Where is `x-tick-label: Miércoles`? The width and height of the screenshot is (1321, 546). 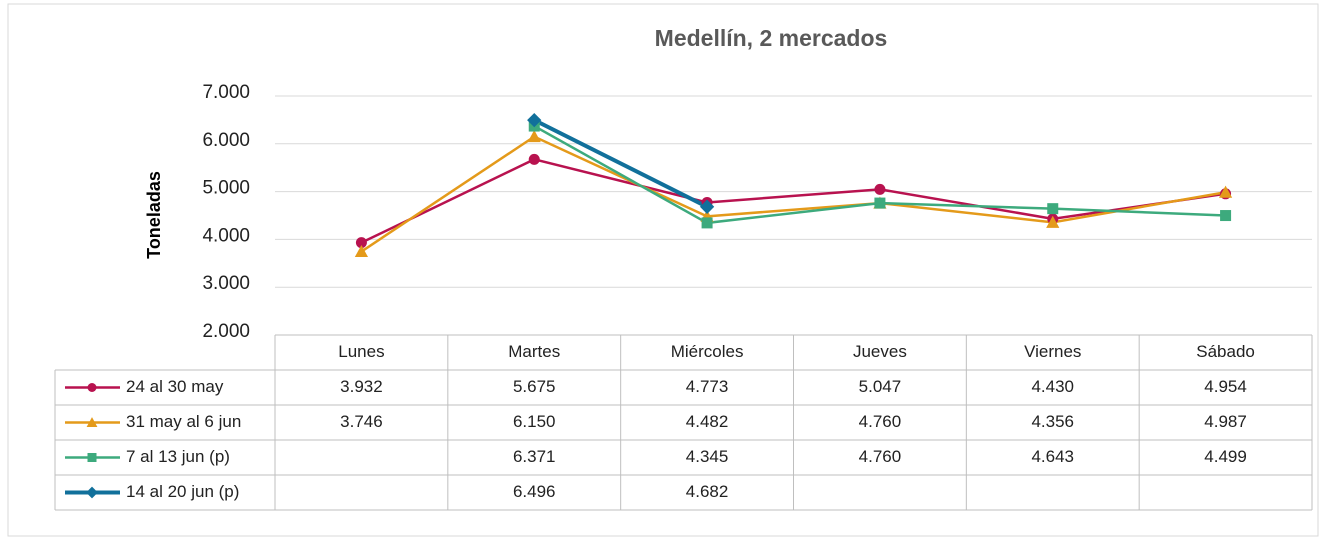 x-tick-label: Miércoles is located at coordinates (707, 351).